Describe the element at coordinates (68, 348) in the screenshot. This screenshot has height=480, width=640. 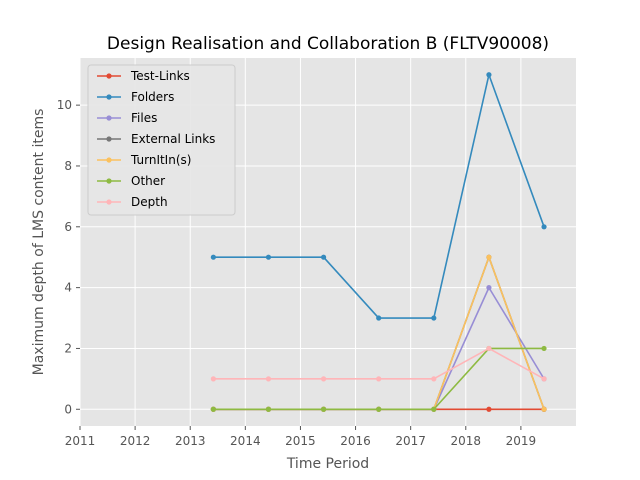
I see `y-tick-label: 2` at that location.